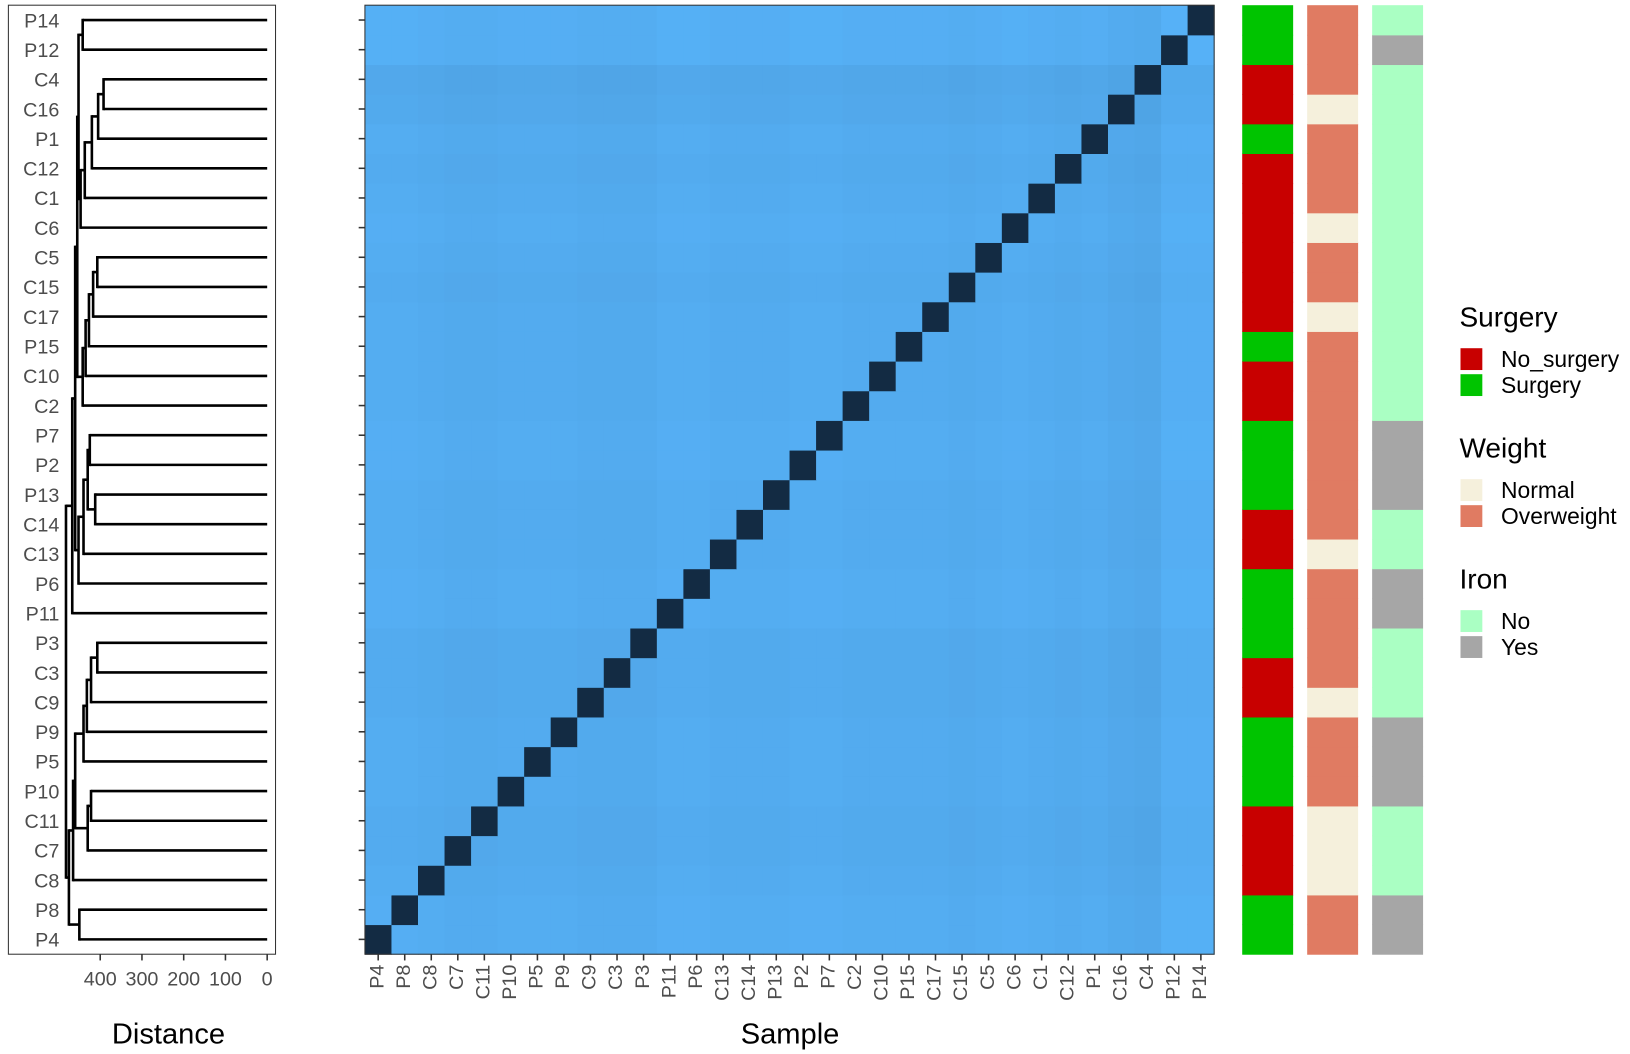 The image size is (1630, 1054). What do you see at coordinates (404, 977) in the screenshot?
I see `x-tick-label: P8` at bounding box center [404, 977].